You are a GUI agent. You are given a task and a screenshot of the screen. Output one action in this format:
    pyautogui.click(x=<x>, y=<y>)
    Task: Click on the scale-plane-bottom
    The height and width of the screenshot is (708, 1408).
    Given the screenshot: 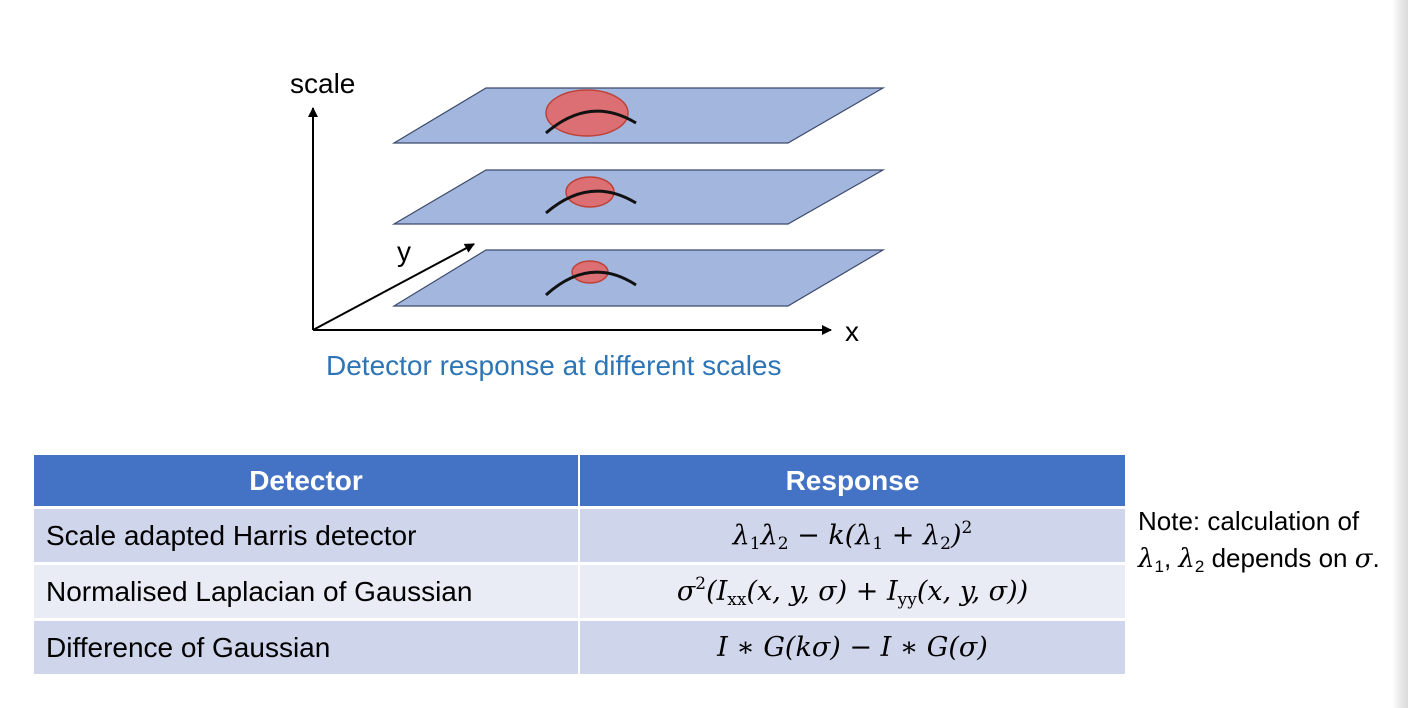 What is the action you would take?
    pyautogui.click(x=638, y=278)
    